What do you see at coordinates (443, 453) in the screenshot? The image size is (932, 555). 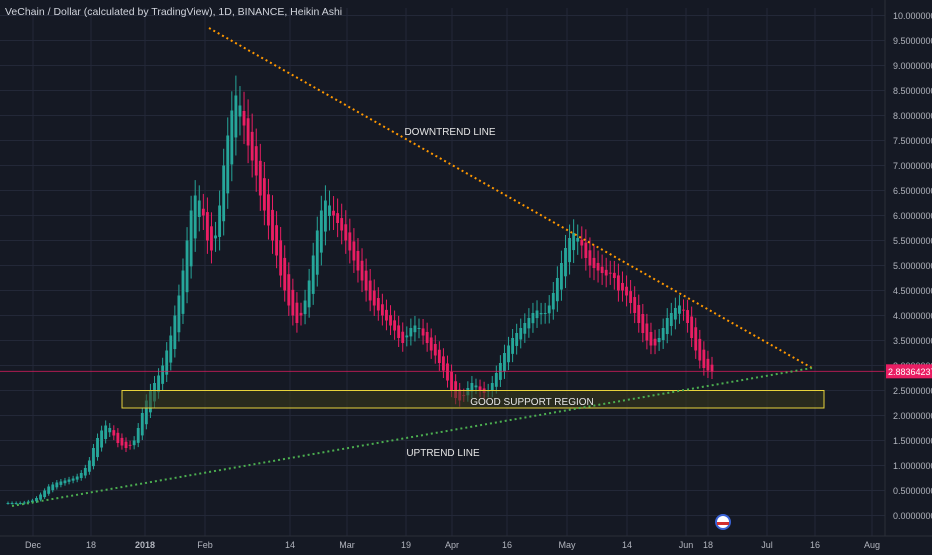 I see `uptrend-line-label: UPTREND LINE` at bounding box center [443, 453].